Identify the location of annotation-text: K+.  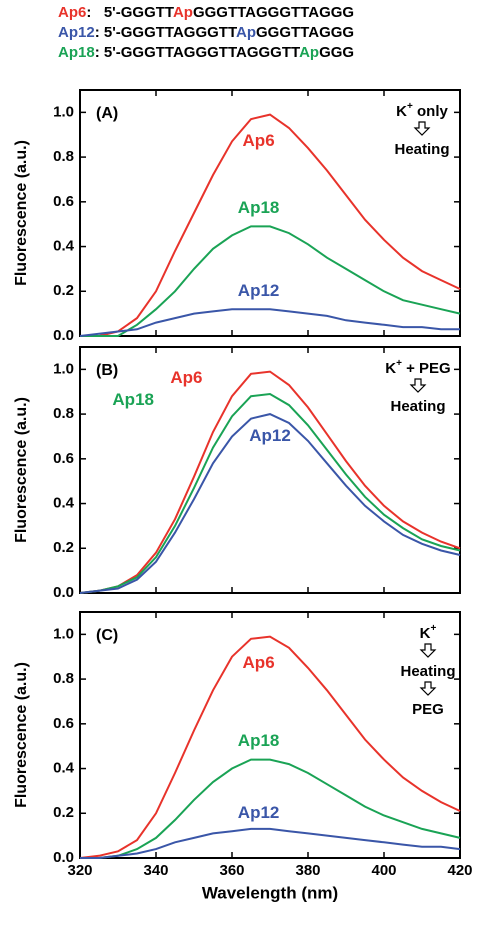
(428, 632).